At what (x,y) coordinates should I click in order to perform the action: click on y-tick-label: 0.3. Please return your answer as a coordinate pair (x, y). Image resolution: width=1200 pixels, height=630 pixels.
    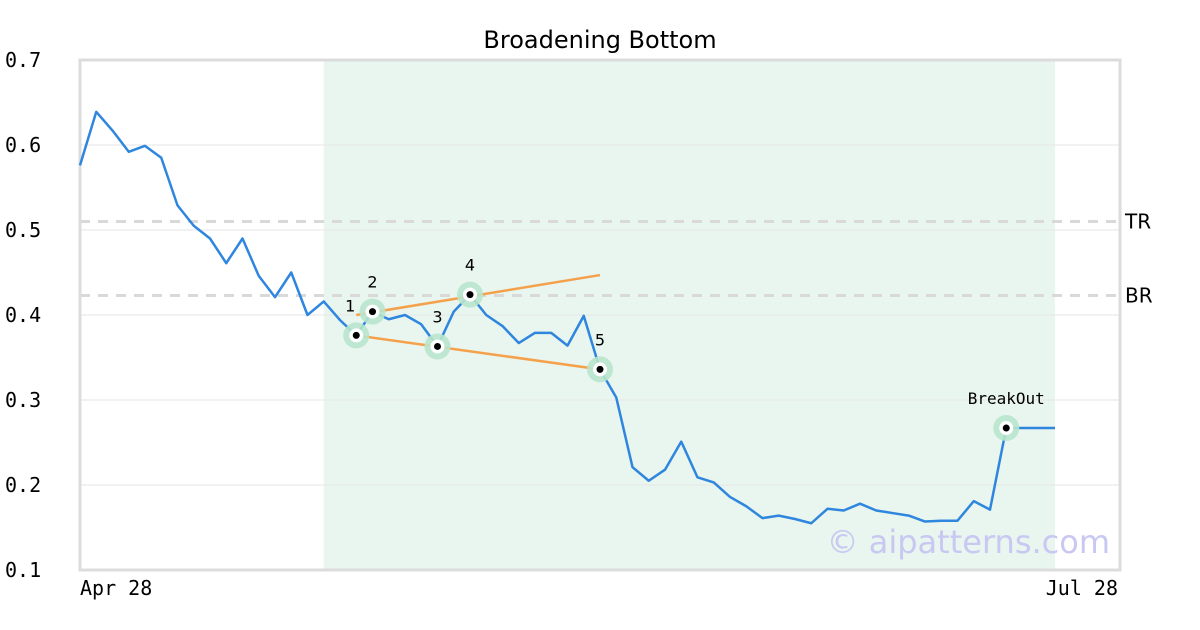
    Looking at the image, I should click on (23, 400).